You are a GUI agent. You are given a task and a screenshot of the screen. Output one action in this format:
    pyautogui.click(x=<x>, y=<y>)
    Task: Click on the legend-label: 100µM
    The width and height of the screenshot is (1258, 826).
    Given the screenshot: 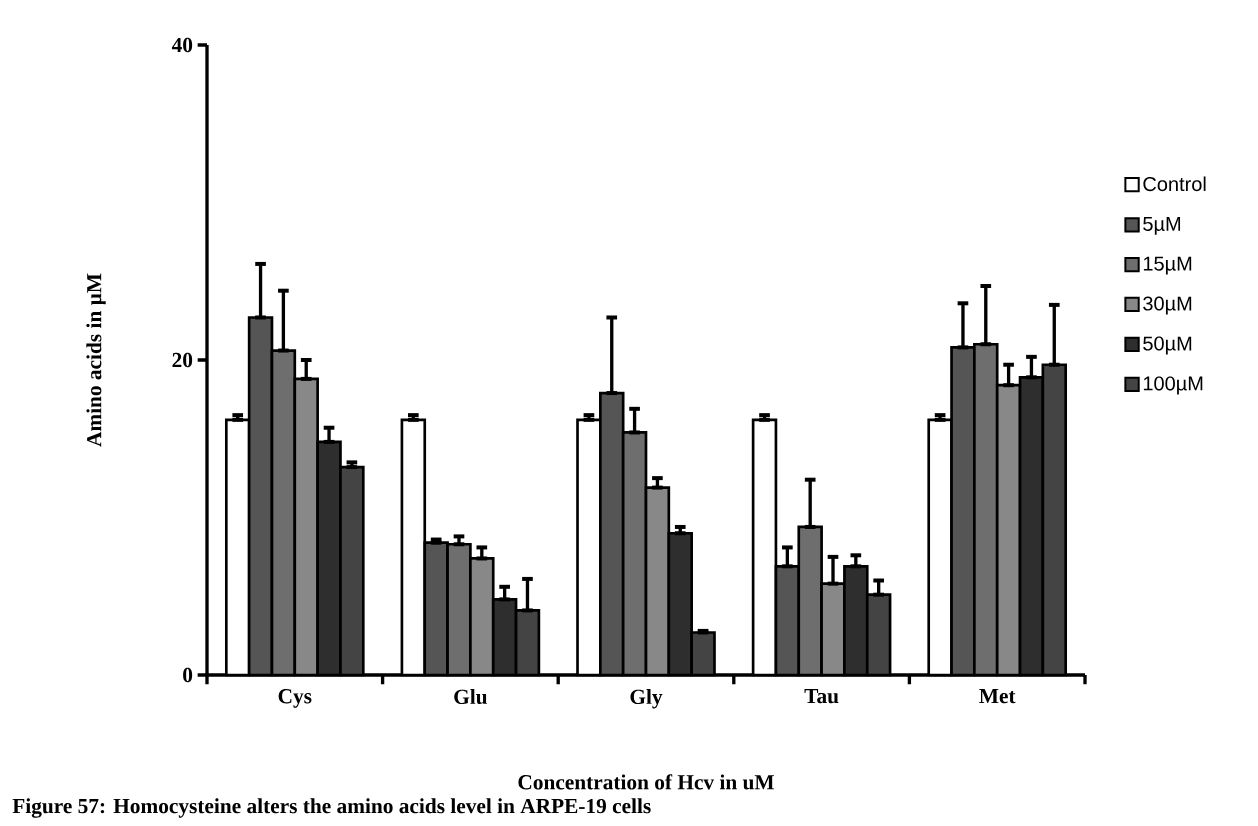 What is the action you would take?
    pyautogui.click(x=1173, y=385)
    